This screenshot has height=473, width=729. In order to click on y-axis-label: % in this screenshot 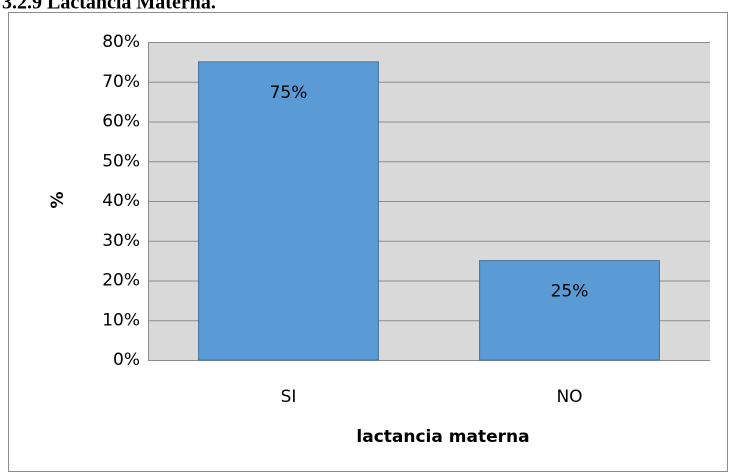, I will do `click(58, 199)`.